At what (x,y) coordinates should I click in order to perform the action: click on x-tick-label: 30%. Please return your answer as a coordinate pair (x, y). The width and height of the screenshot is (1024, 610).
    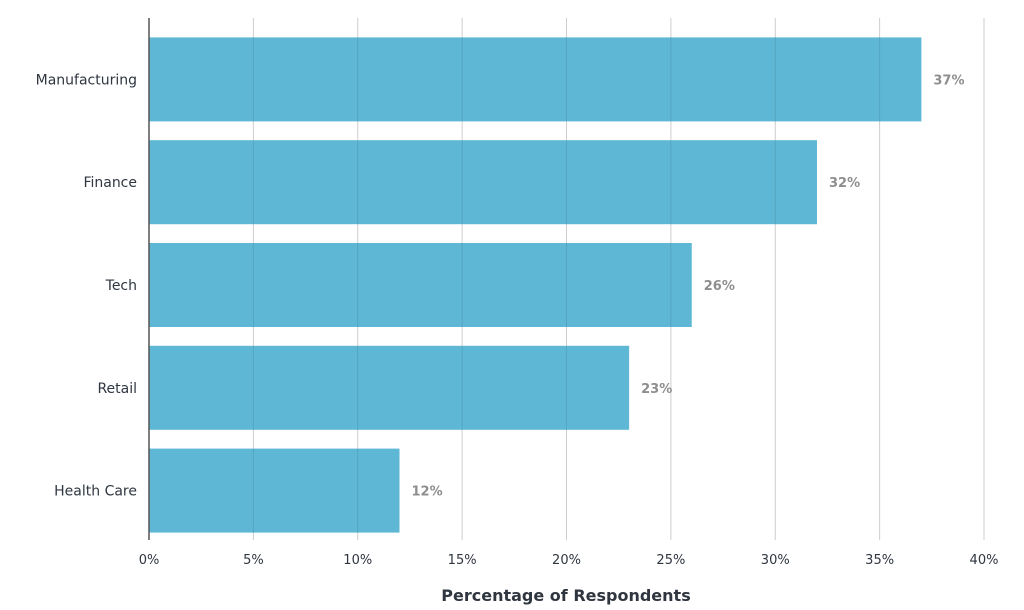
    Looking at the image, I should click on (775, 560).